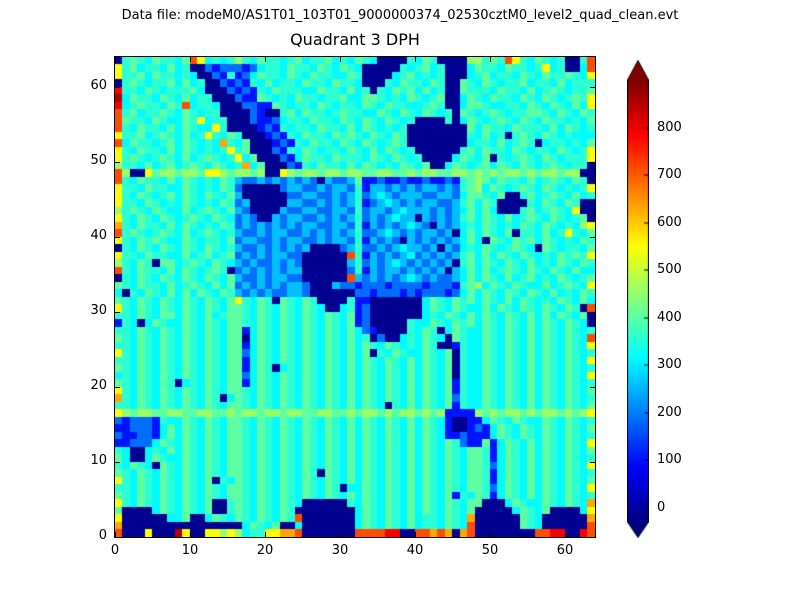 The height and width of the screenshot is (600, 800). Describe the element at coordinates (669, 460) in the screenshot. I see `colorbar-tick-label: 100` at that location.